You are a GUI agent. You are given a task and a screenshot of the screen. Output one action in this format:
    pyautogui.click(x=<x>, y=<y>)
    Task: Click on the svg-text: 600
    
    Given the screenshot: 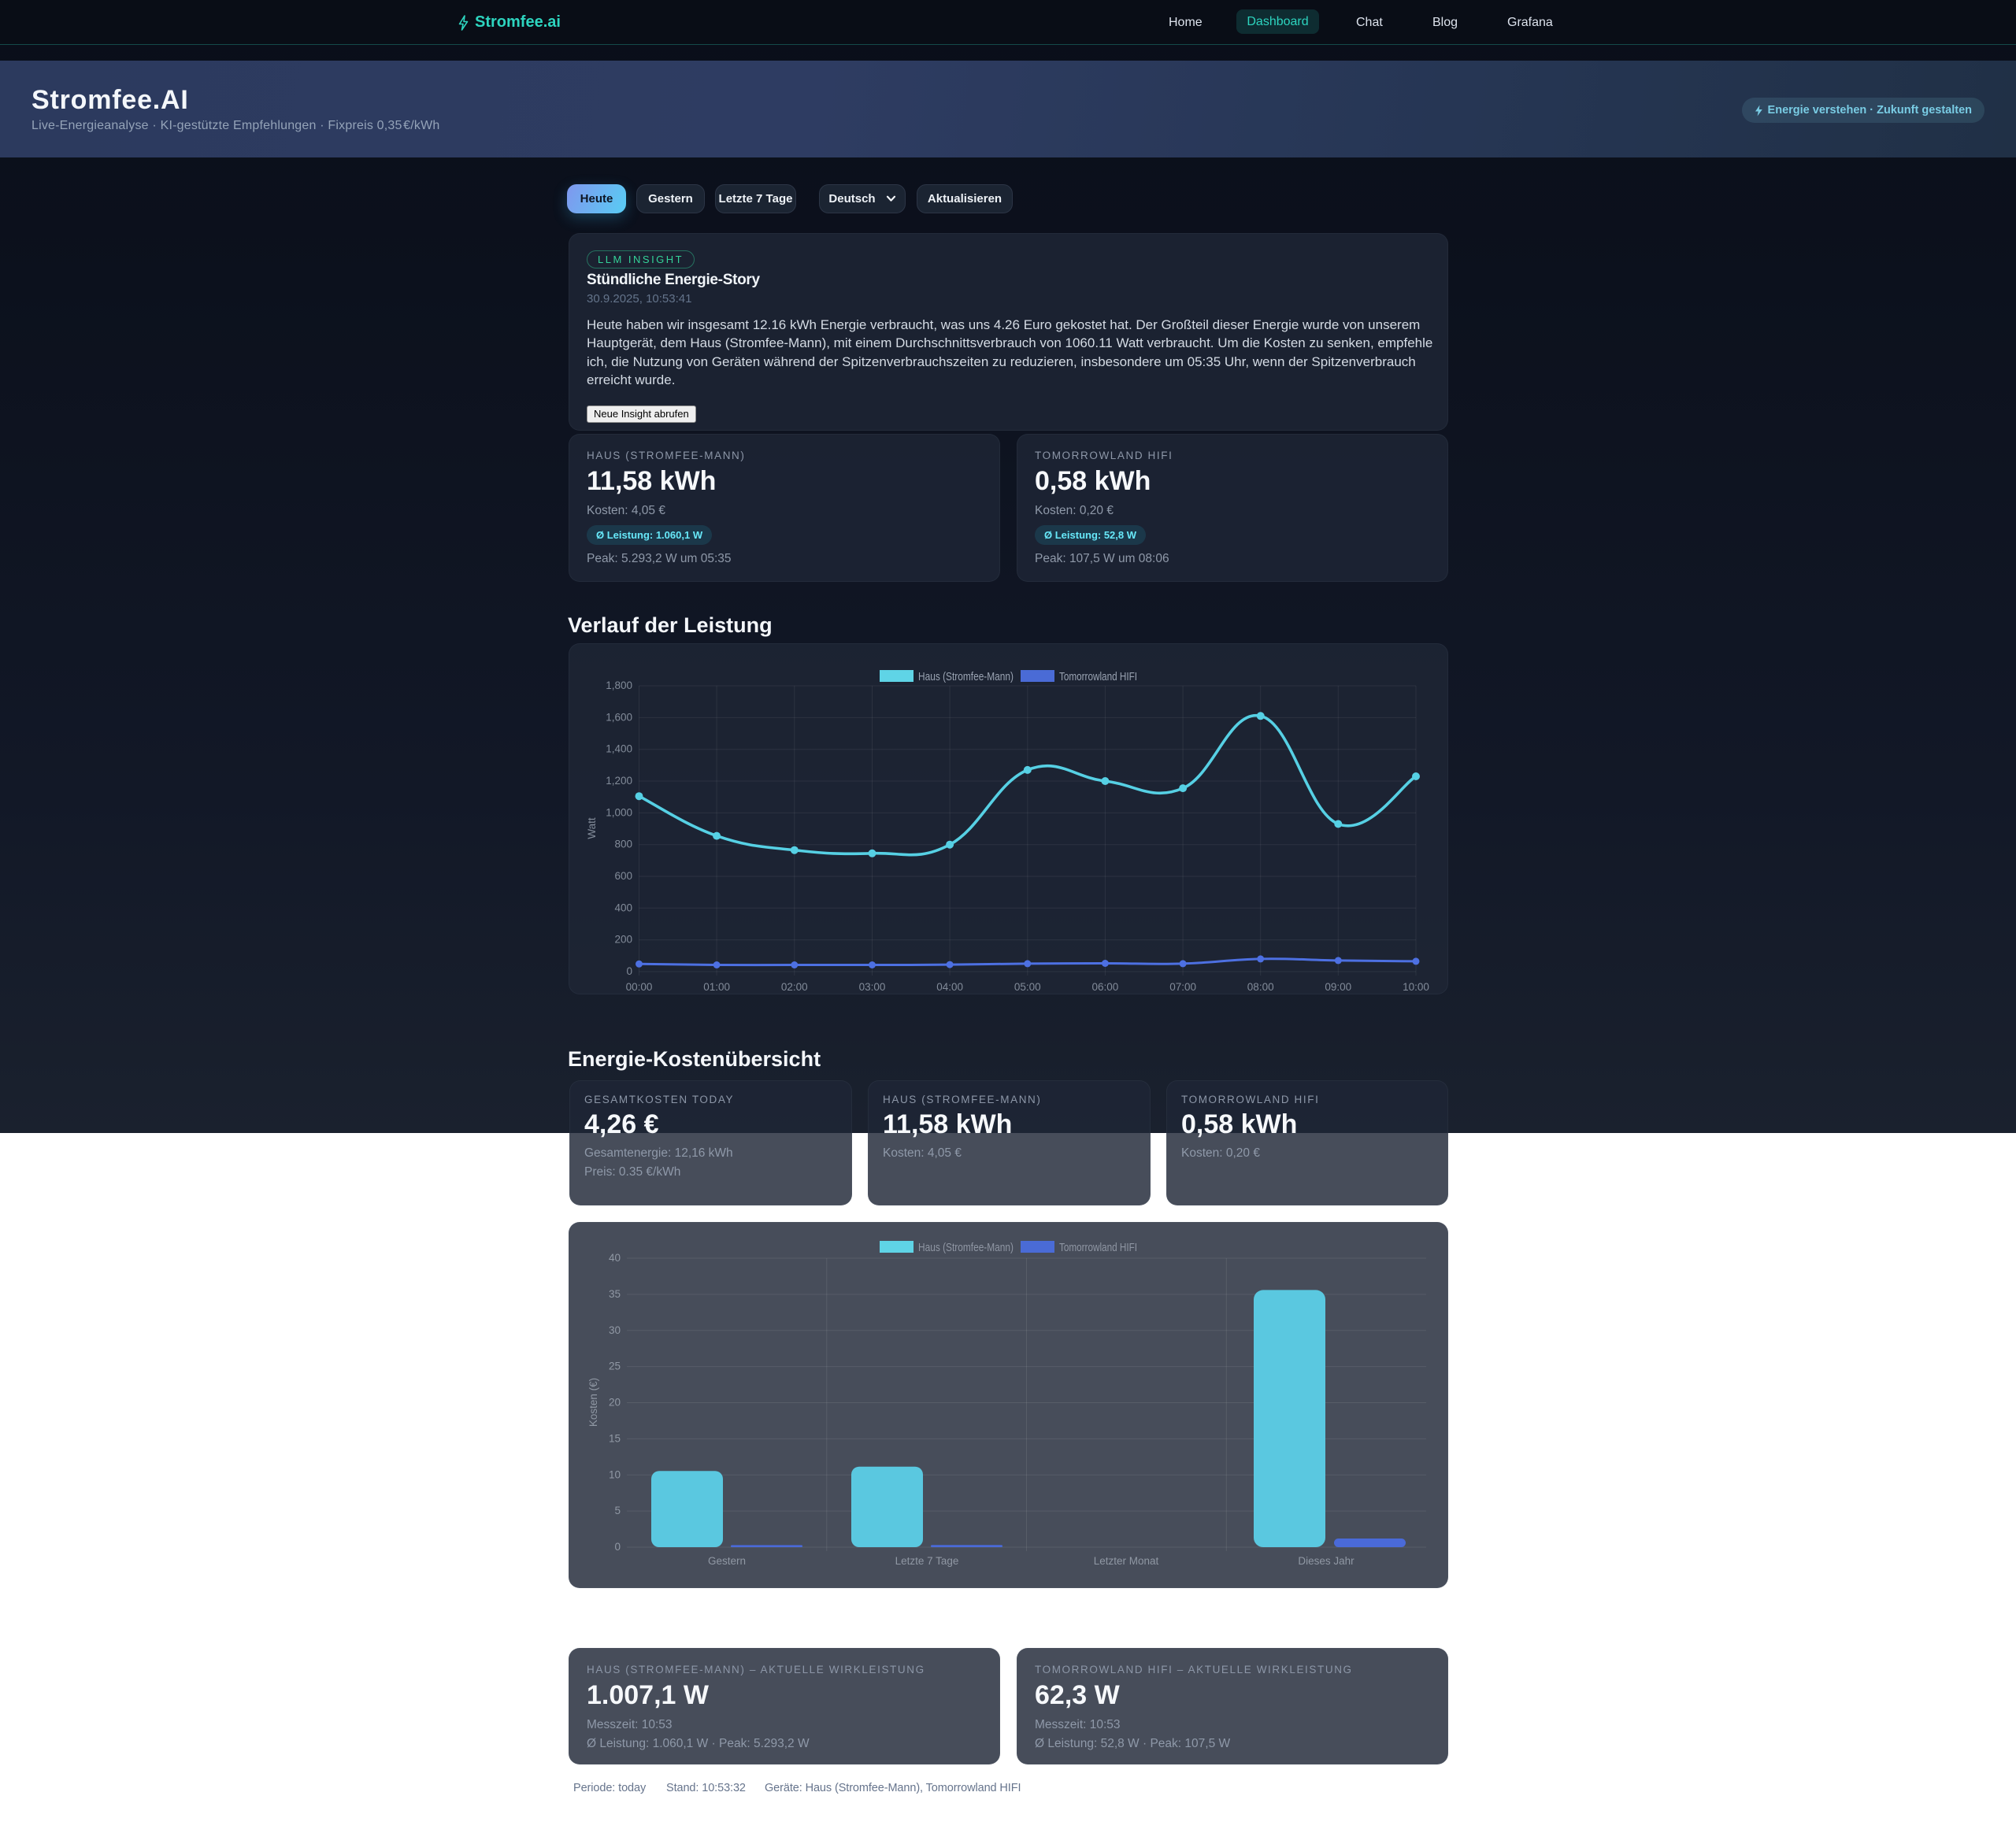 What is the action you would take?
    pyautogui.click(x=623, y=876)
    